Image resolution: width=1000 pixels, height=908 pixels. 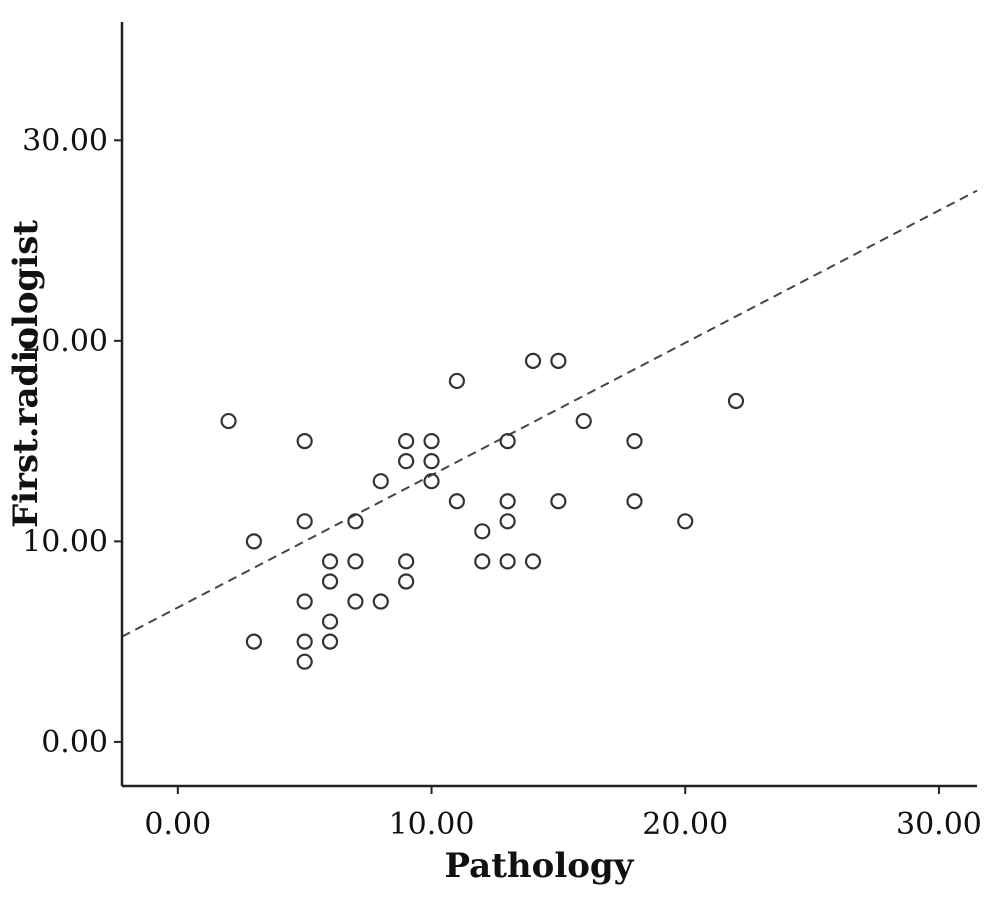 I want to click on x-axis-title: Pathology, so click(x=540, y=866).